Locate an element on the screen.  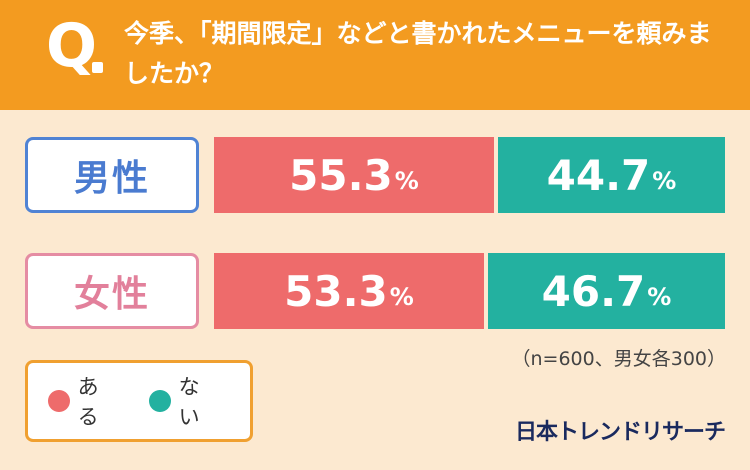
row-label-female: 女性 is located at coordinates (112, 291).